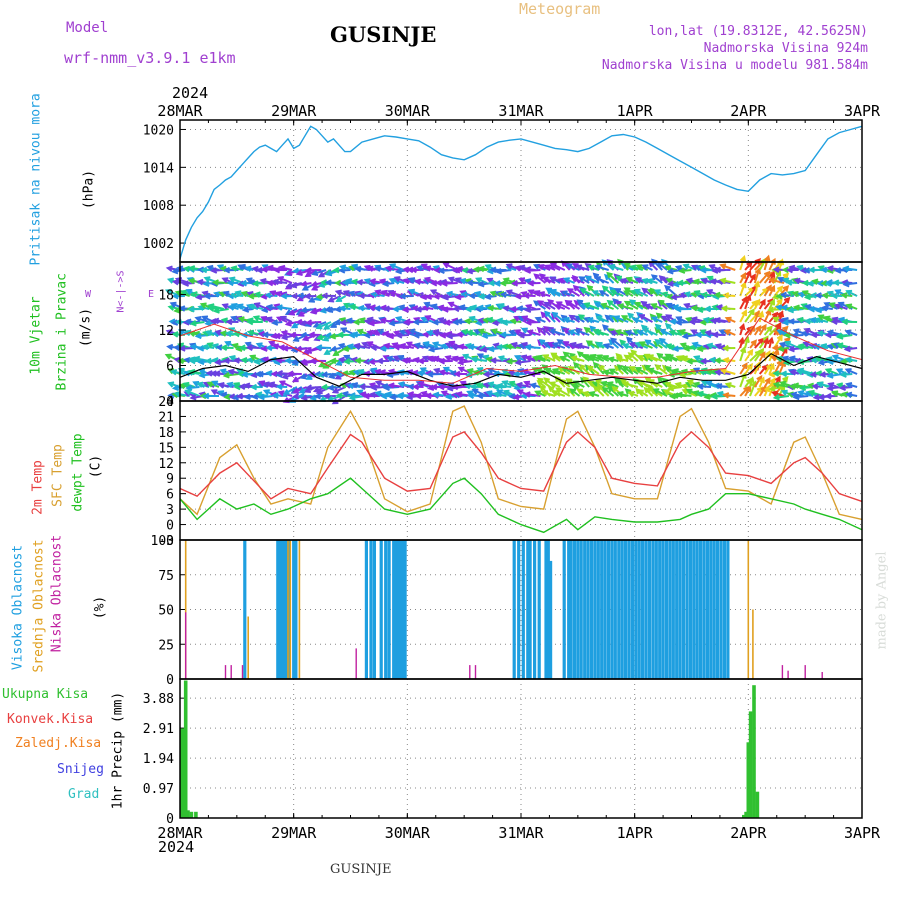  Describe the element at coordinates (100, 607) in the screenshot. I see `cloud-unit: (%)` at that location.